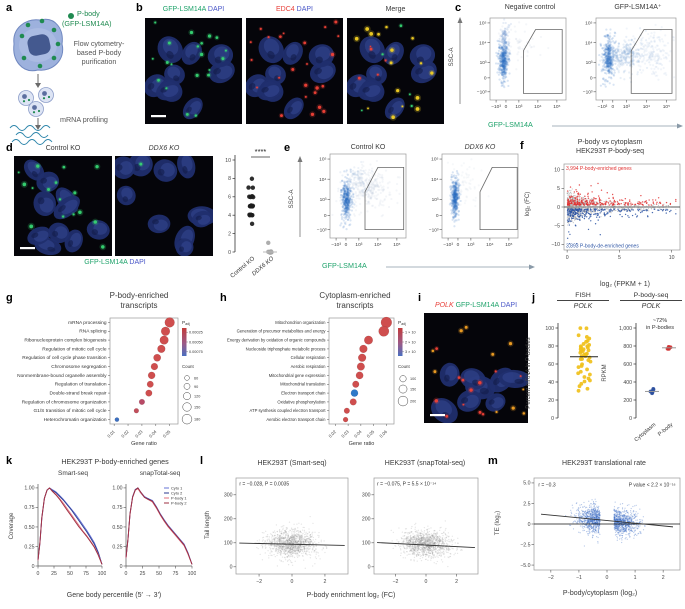 The height and width of the screenshot is (609, 685). I want to click on svg-text: 0.00075, so click(196, 352).